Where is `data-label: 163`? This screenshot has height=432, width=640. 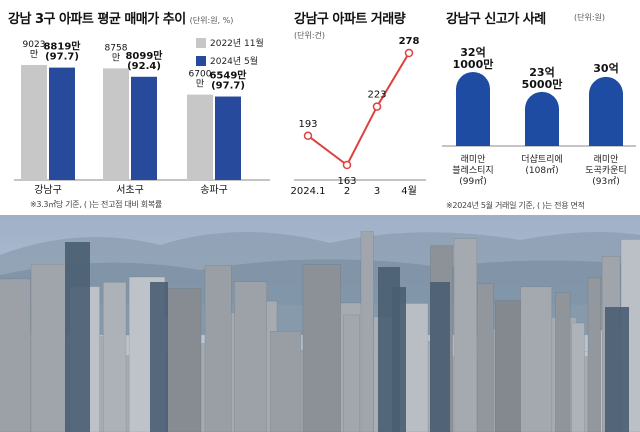 data-label: 163 is located at coordinates (346, 181).